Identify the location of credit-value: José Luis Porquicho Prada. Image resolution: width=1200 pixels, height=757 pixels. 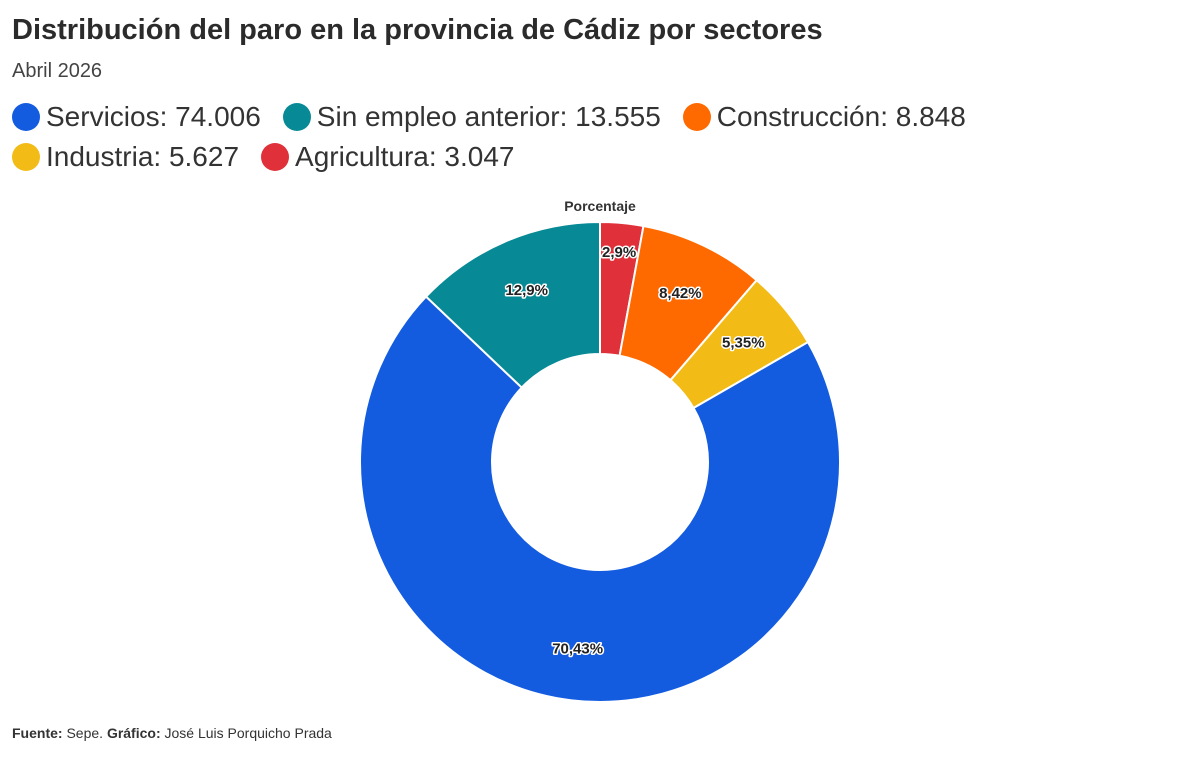
(248, 733).